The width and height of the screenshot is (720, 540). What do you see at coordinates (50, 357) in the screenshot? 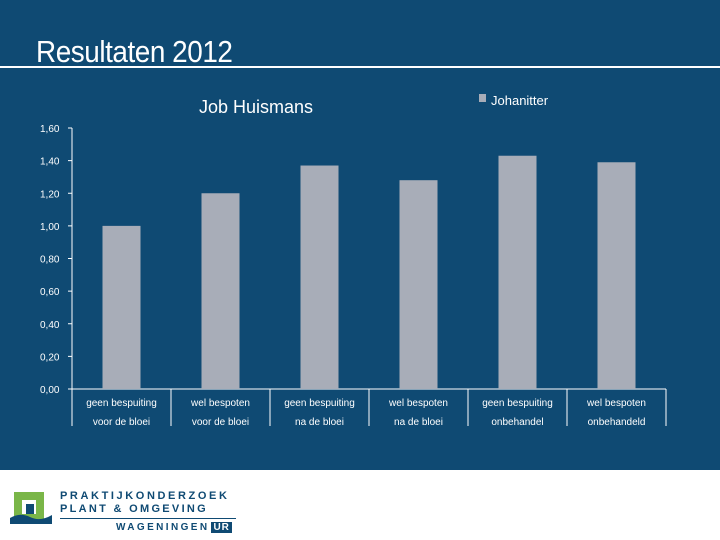
I see `y-tick-label: 0,20` at bounding box center [50, 357].